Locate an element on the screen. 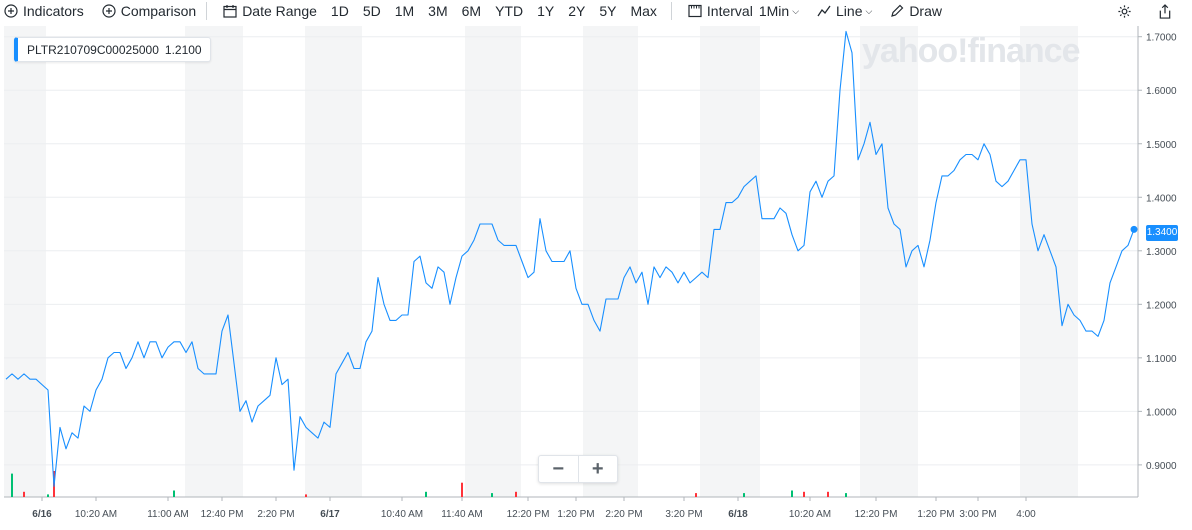 The height and width of the screenshot is (530, 1192). comparison-button: Comparison is located at coordinates (149, 11).